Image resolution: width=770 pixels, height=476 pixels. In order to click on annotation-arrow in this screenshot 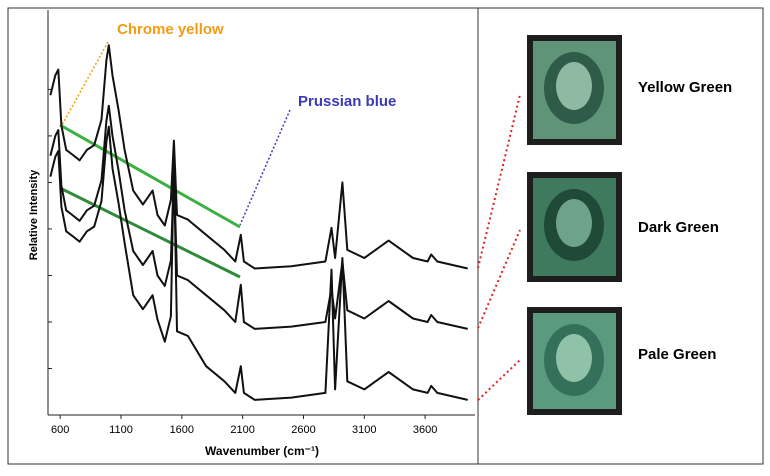, I will do `click(265, 167)`.